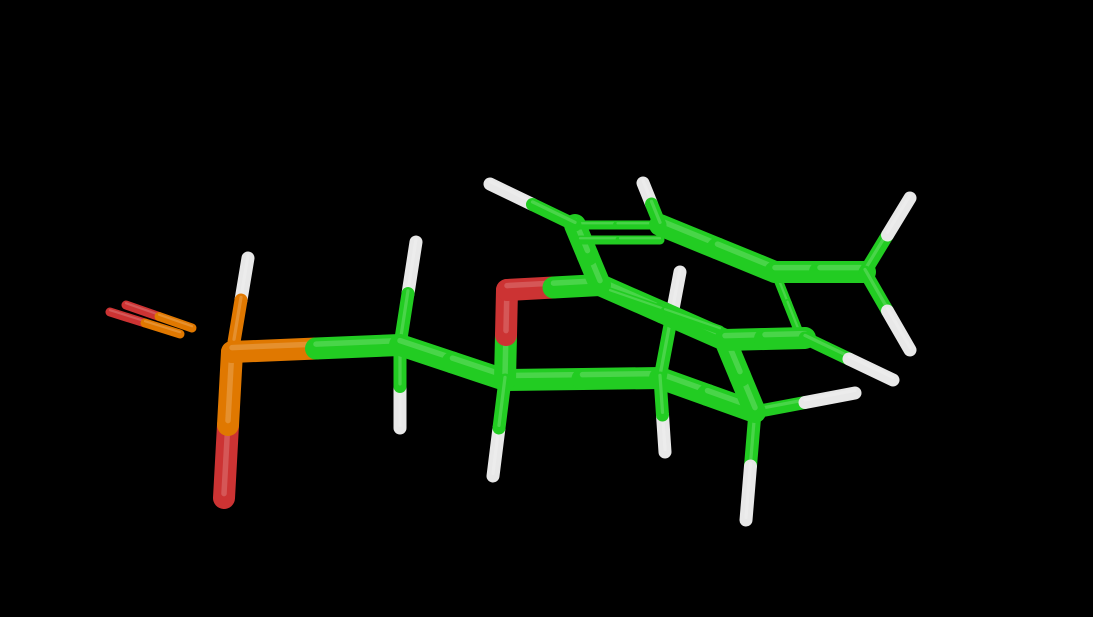 Image resolution: width=1093 pixels, height=617 pixels. I want to click on bond-c5-h-right-half-2-highlight, so click(830, 395).